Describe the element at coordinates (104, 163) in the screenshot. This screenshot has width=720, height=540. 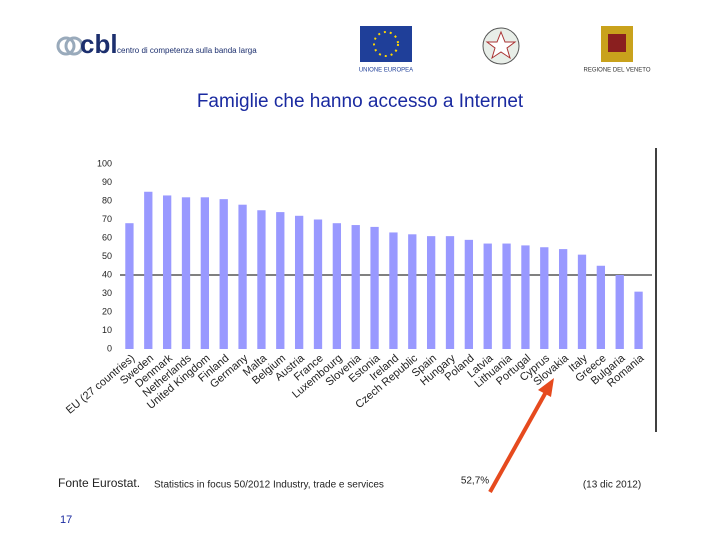
I see `y-tick-label: 100` at that location.